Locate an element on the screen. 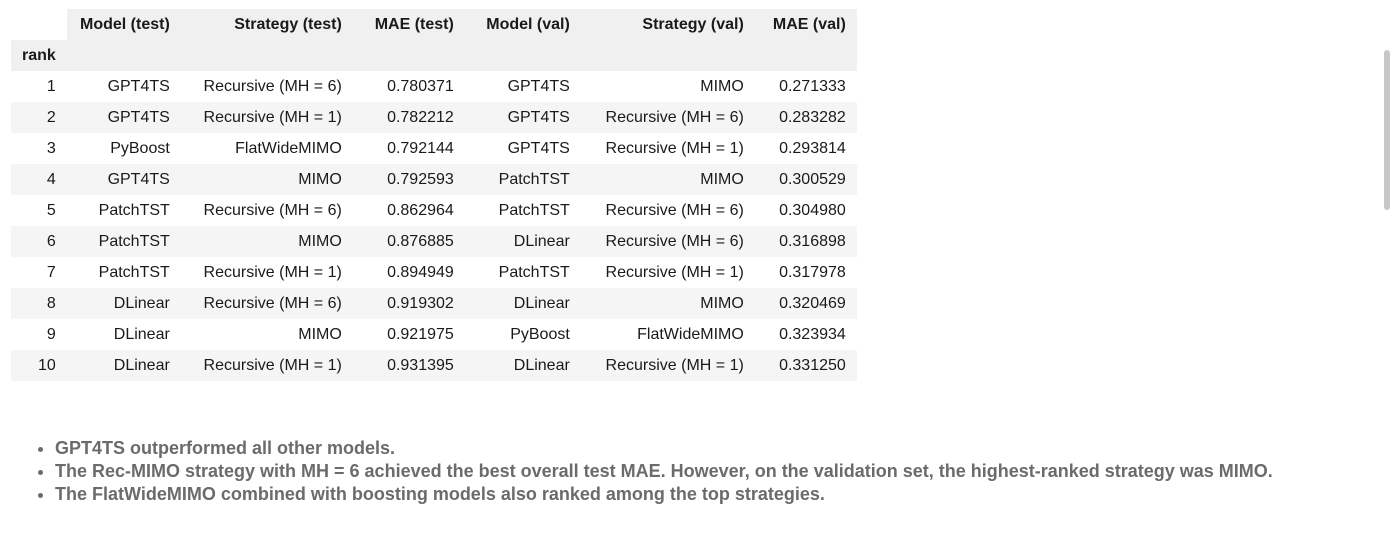 The height and width of the screenshot is (540, 1392). cell-mae-val: 0.331250 is located at coordinates (812, 365).